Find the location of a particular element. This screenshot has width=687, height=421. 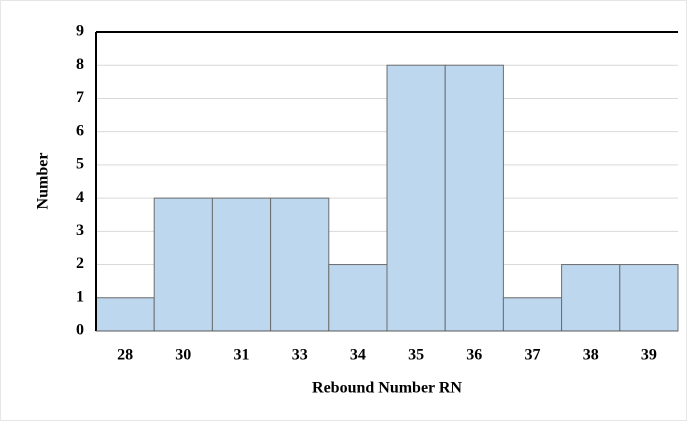

x-tick-label: 28 is located at coordinates (125, 355).